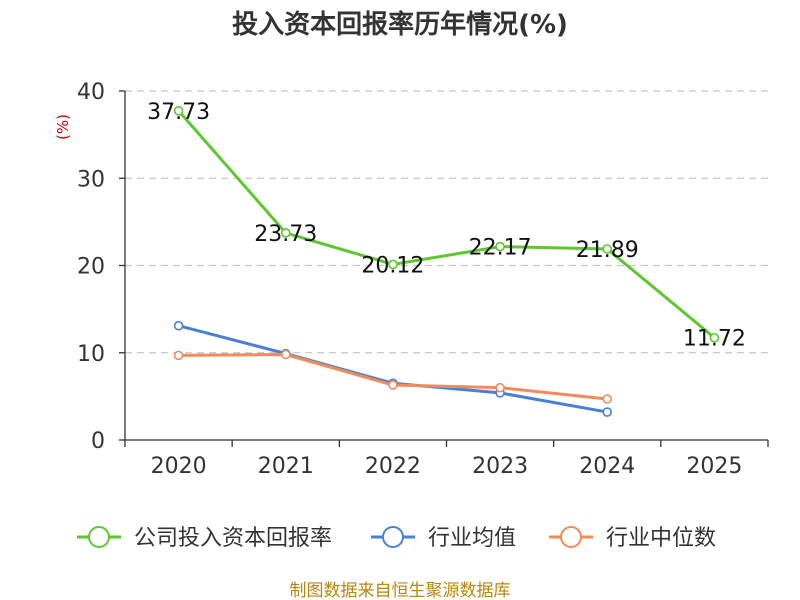 Image resolution: width=800 pixels, height=600 pixels. I want to click on x-tick-label: 2020, so click(179, 466).